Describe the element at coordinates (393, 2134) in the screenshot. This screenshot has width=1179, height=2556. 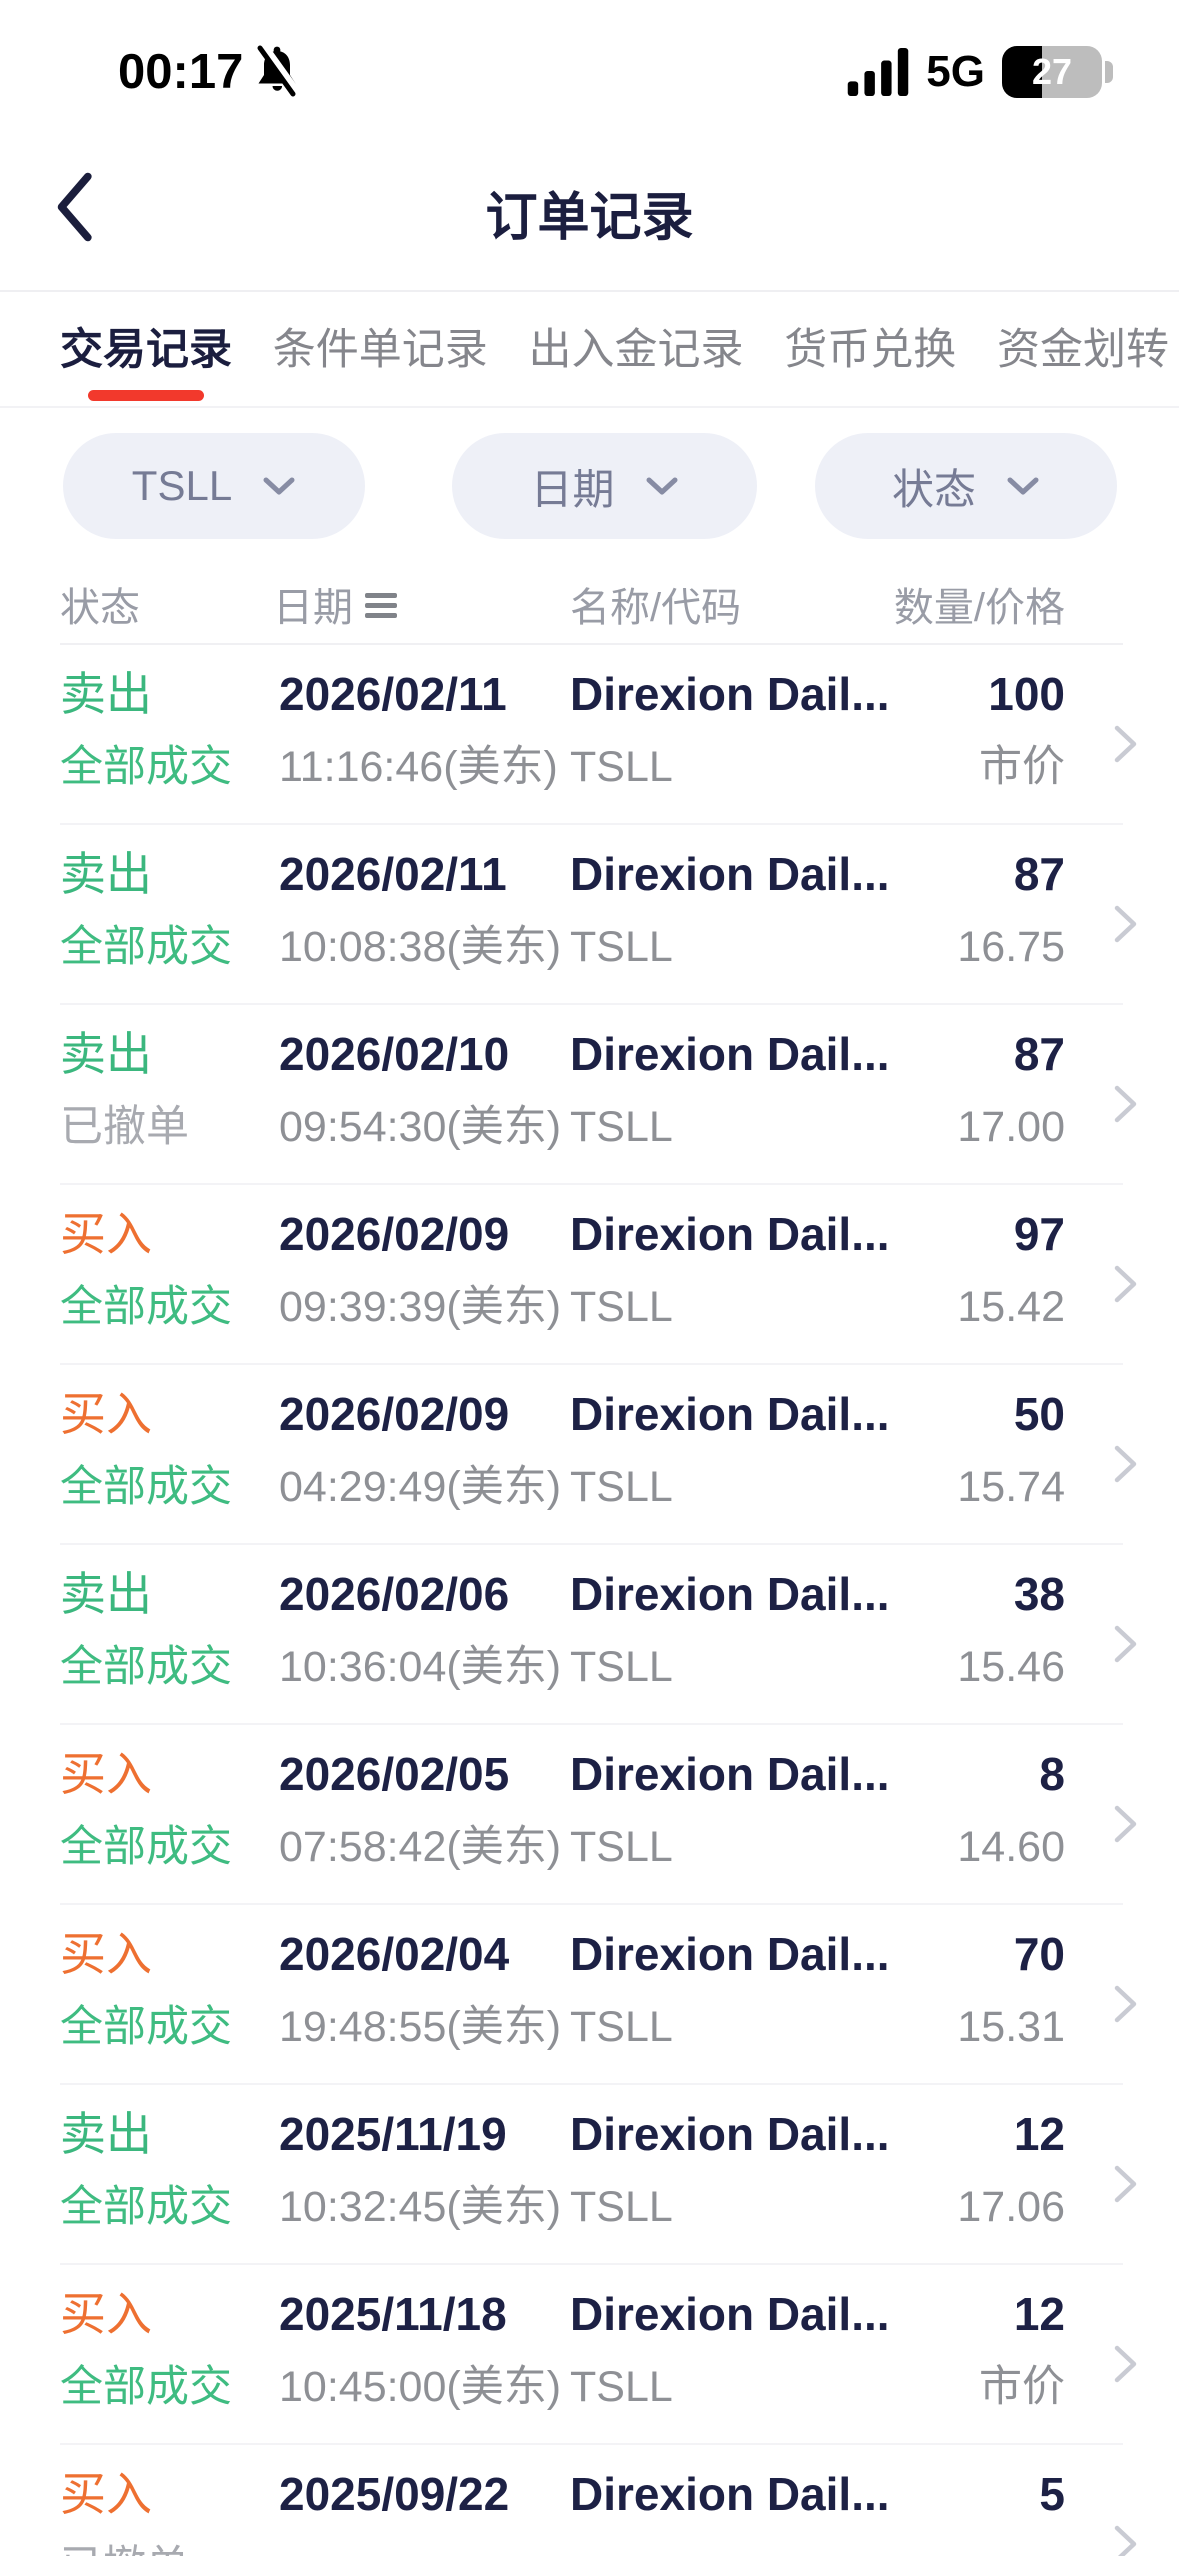
I see `order-date: 2025/11/19` at that location.